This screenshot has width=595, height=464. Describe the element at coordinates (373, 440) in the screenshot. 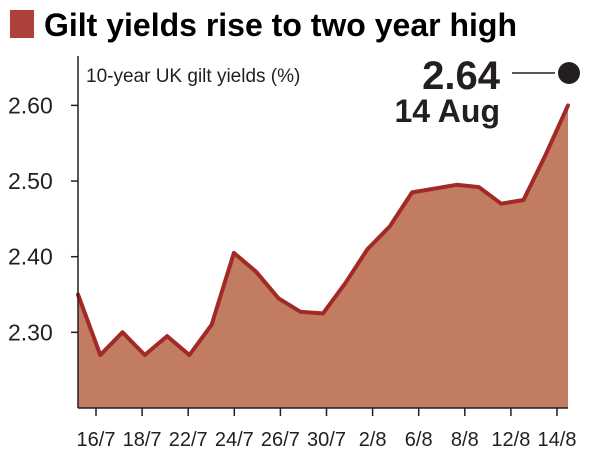

I see `x-tick-label: 2/8` at that location.